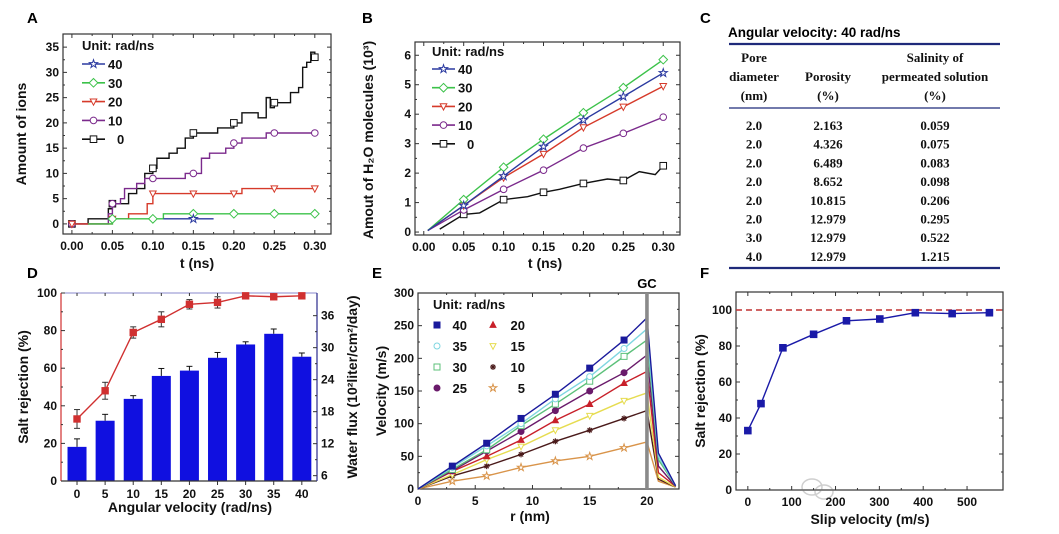 This screenshot has height=534, width=1059. I want to click on panel-b-x-tick-label: 0.10, so click(504, 247).